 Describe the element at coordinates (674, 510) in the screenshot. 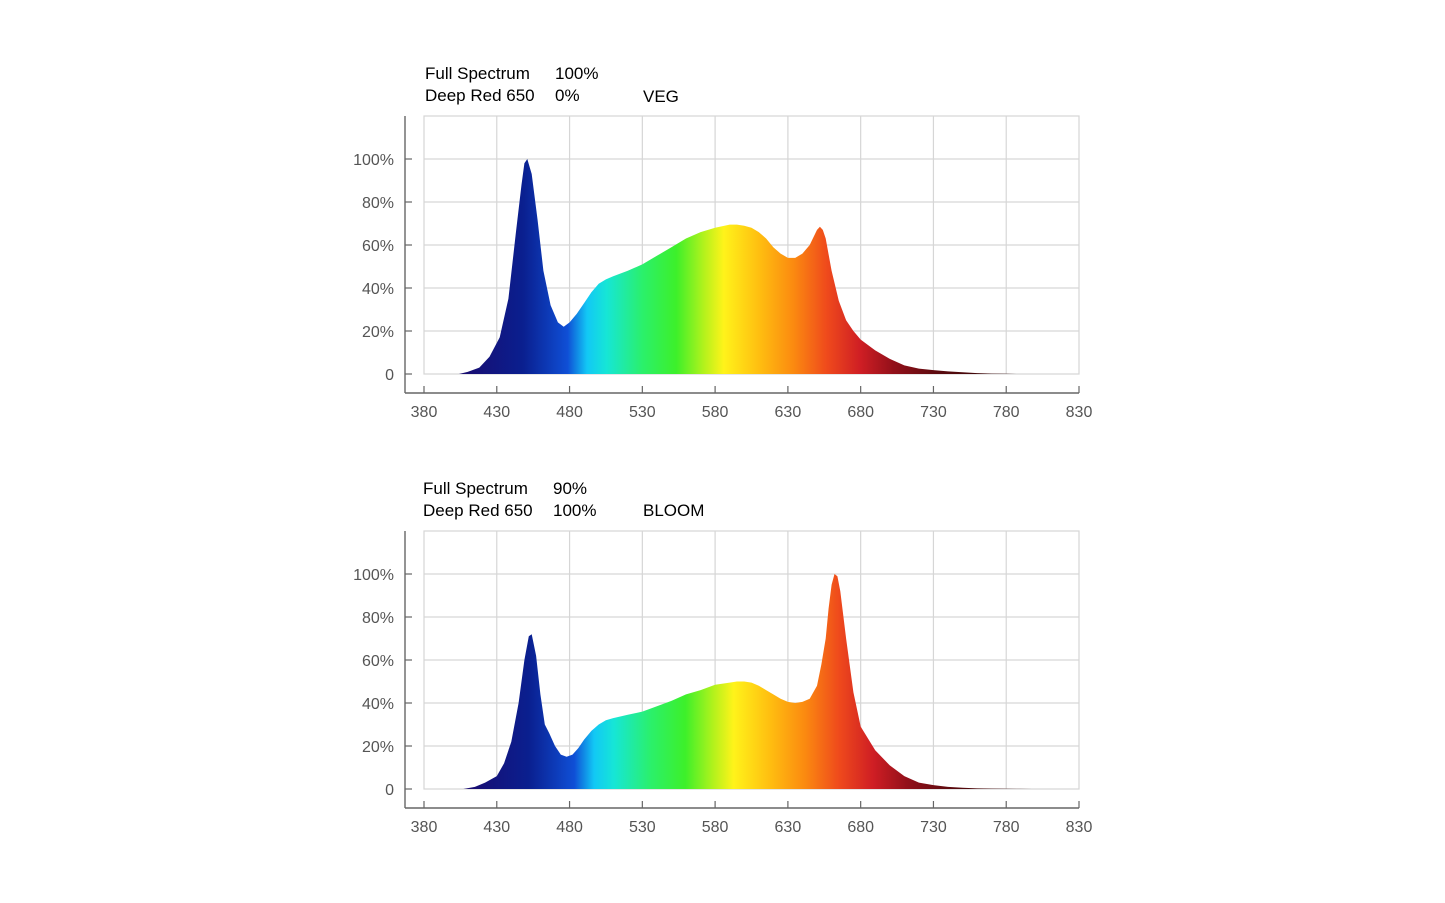

I see `mode-label: BLOOM` at that location.